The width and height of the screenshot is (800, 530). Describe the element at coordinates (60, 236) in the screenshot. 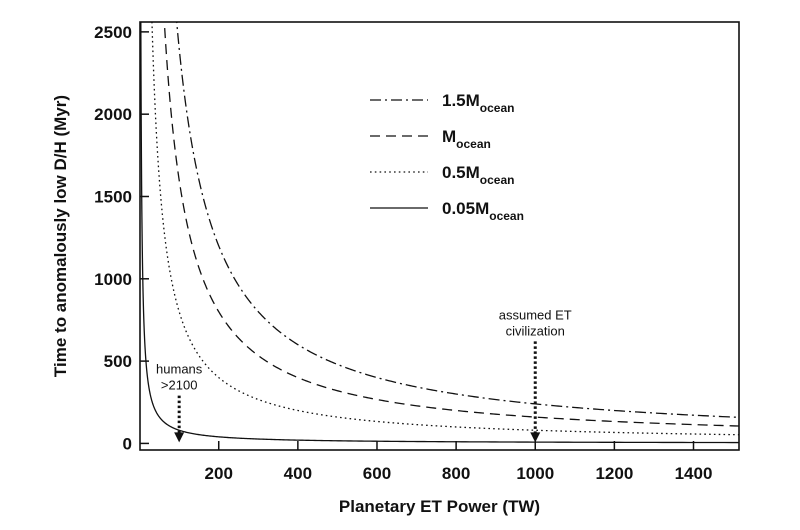

I see `y-axis-title: Time to anomalously low D/H (Myr)` at that location.